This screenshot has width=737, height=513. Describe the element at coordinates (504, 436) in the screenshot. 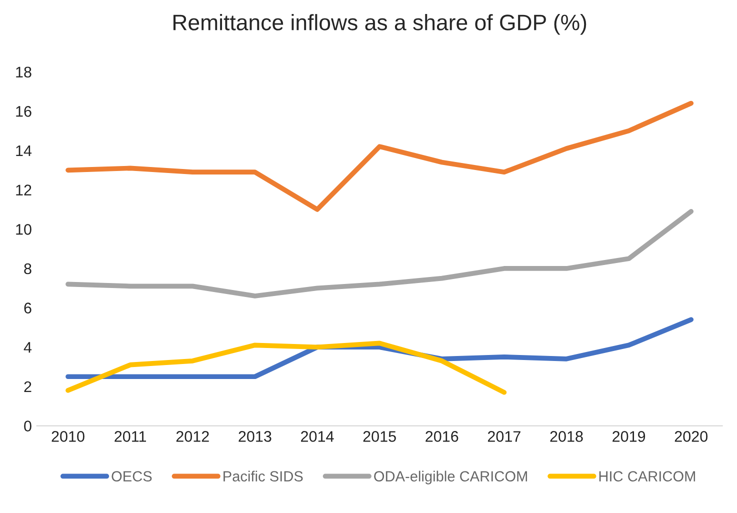

I see `x-tick-label: 2017` at that location.